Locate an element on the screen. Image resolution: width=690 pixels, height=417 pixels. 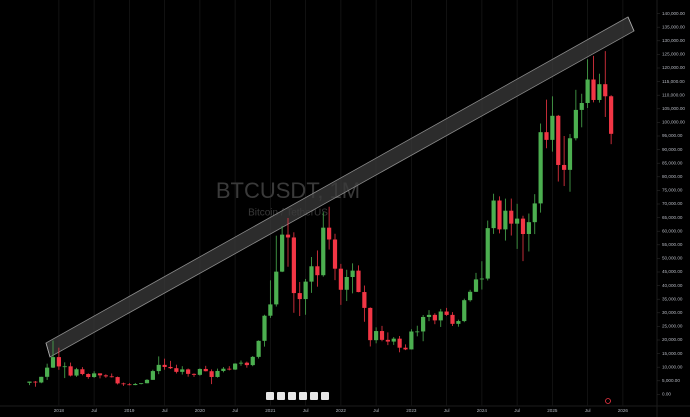
replay-toolbar is located at coordinates (297, 396).